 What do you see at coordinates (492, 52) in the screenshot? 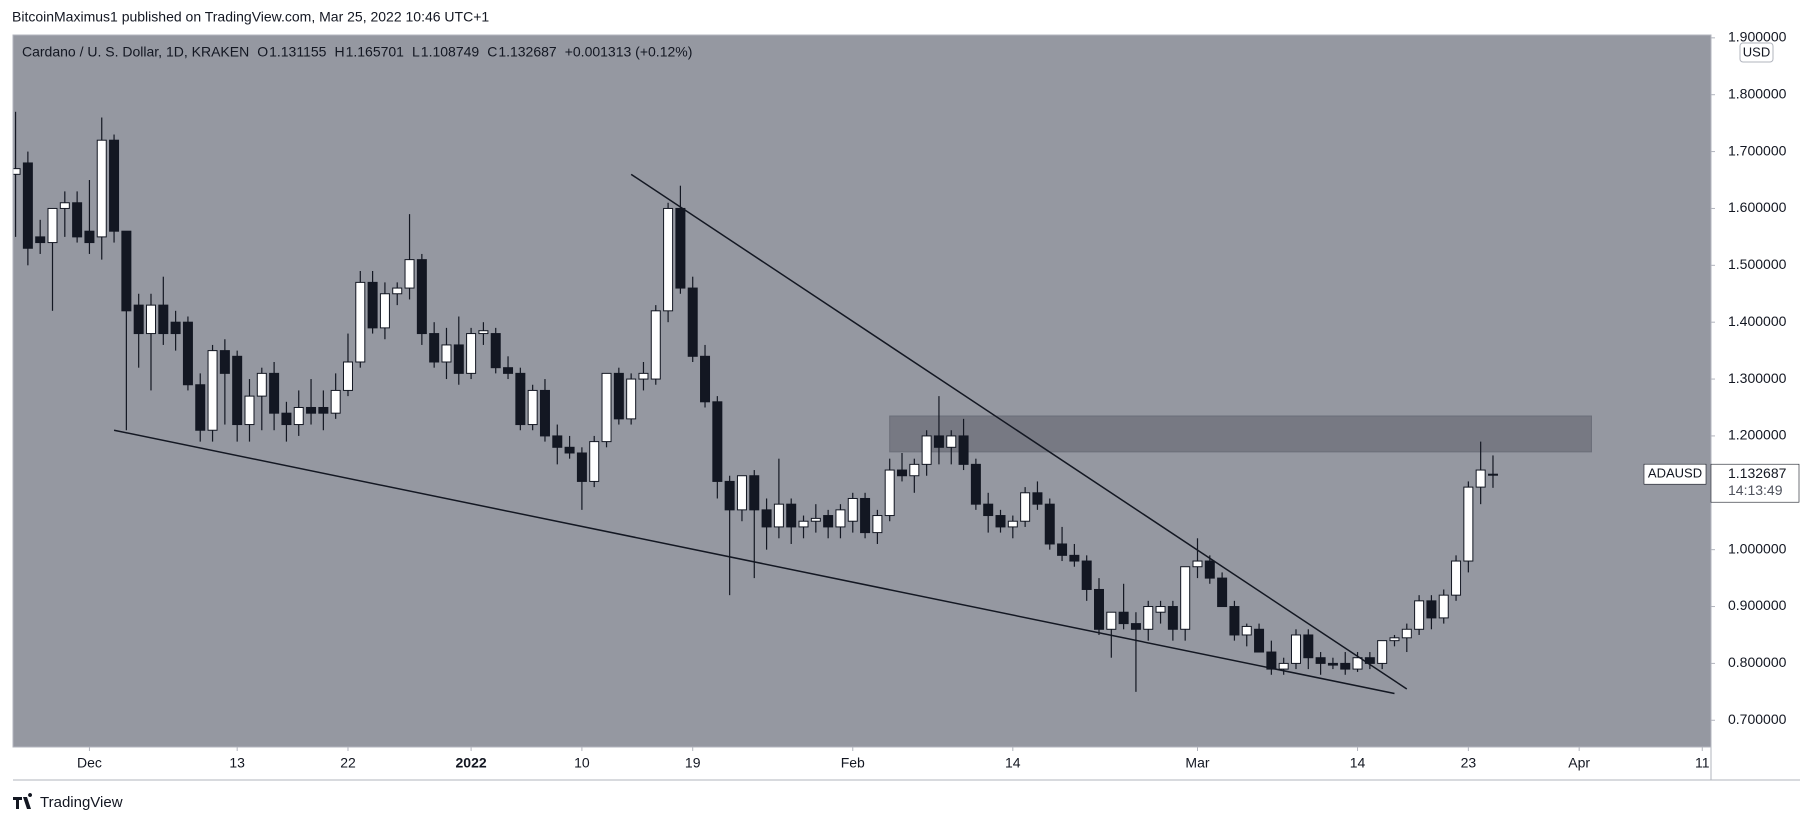
I see `legend-ohlc-key: C` at bounding box center [492, 52].